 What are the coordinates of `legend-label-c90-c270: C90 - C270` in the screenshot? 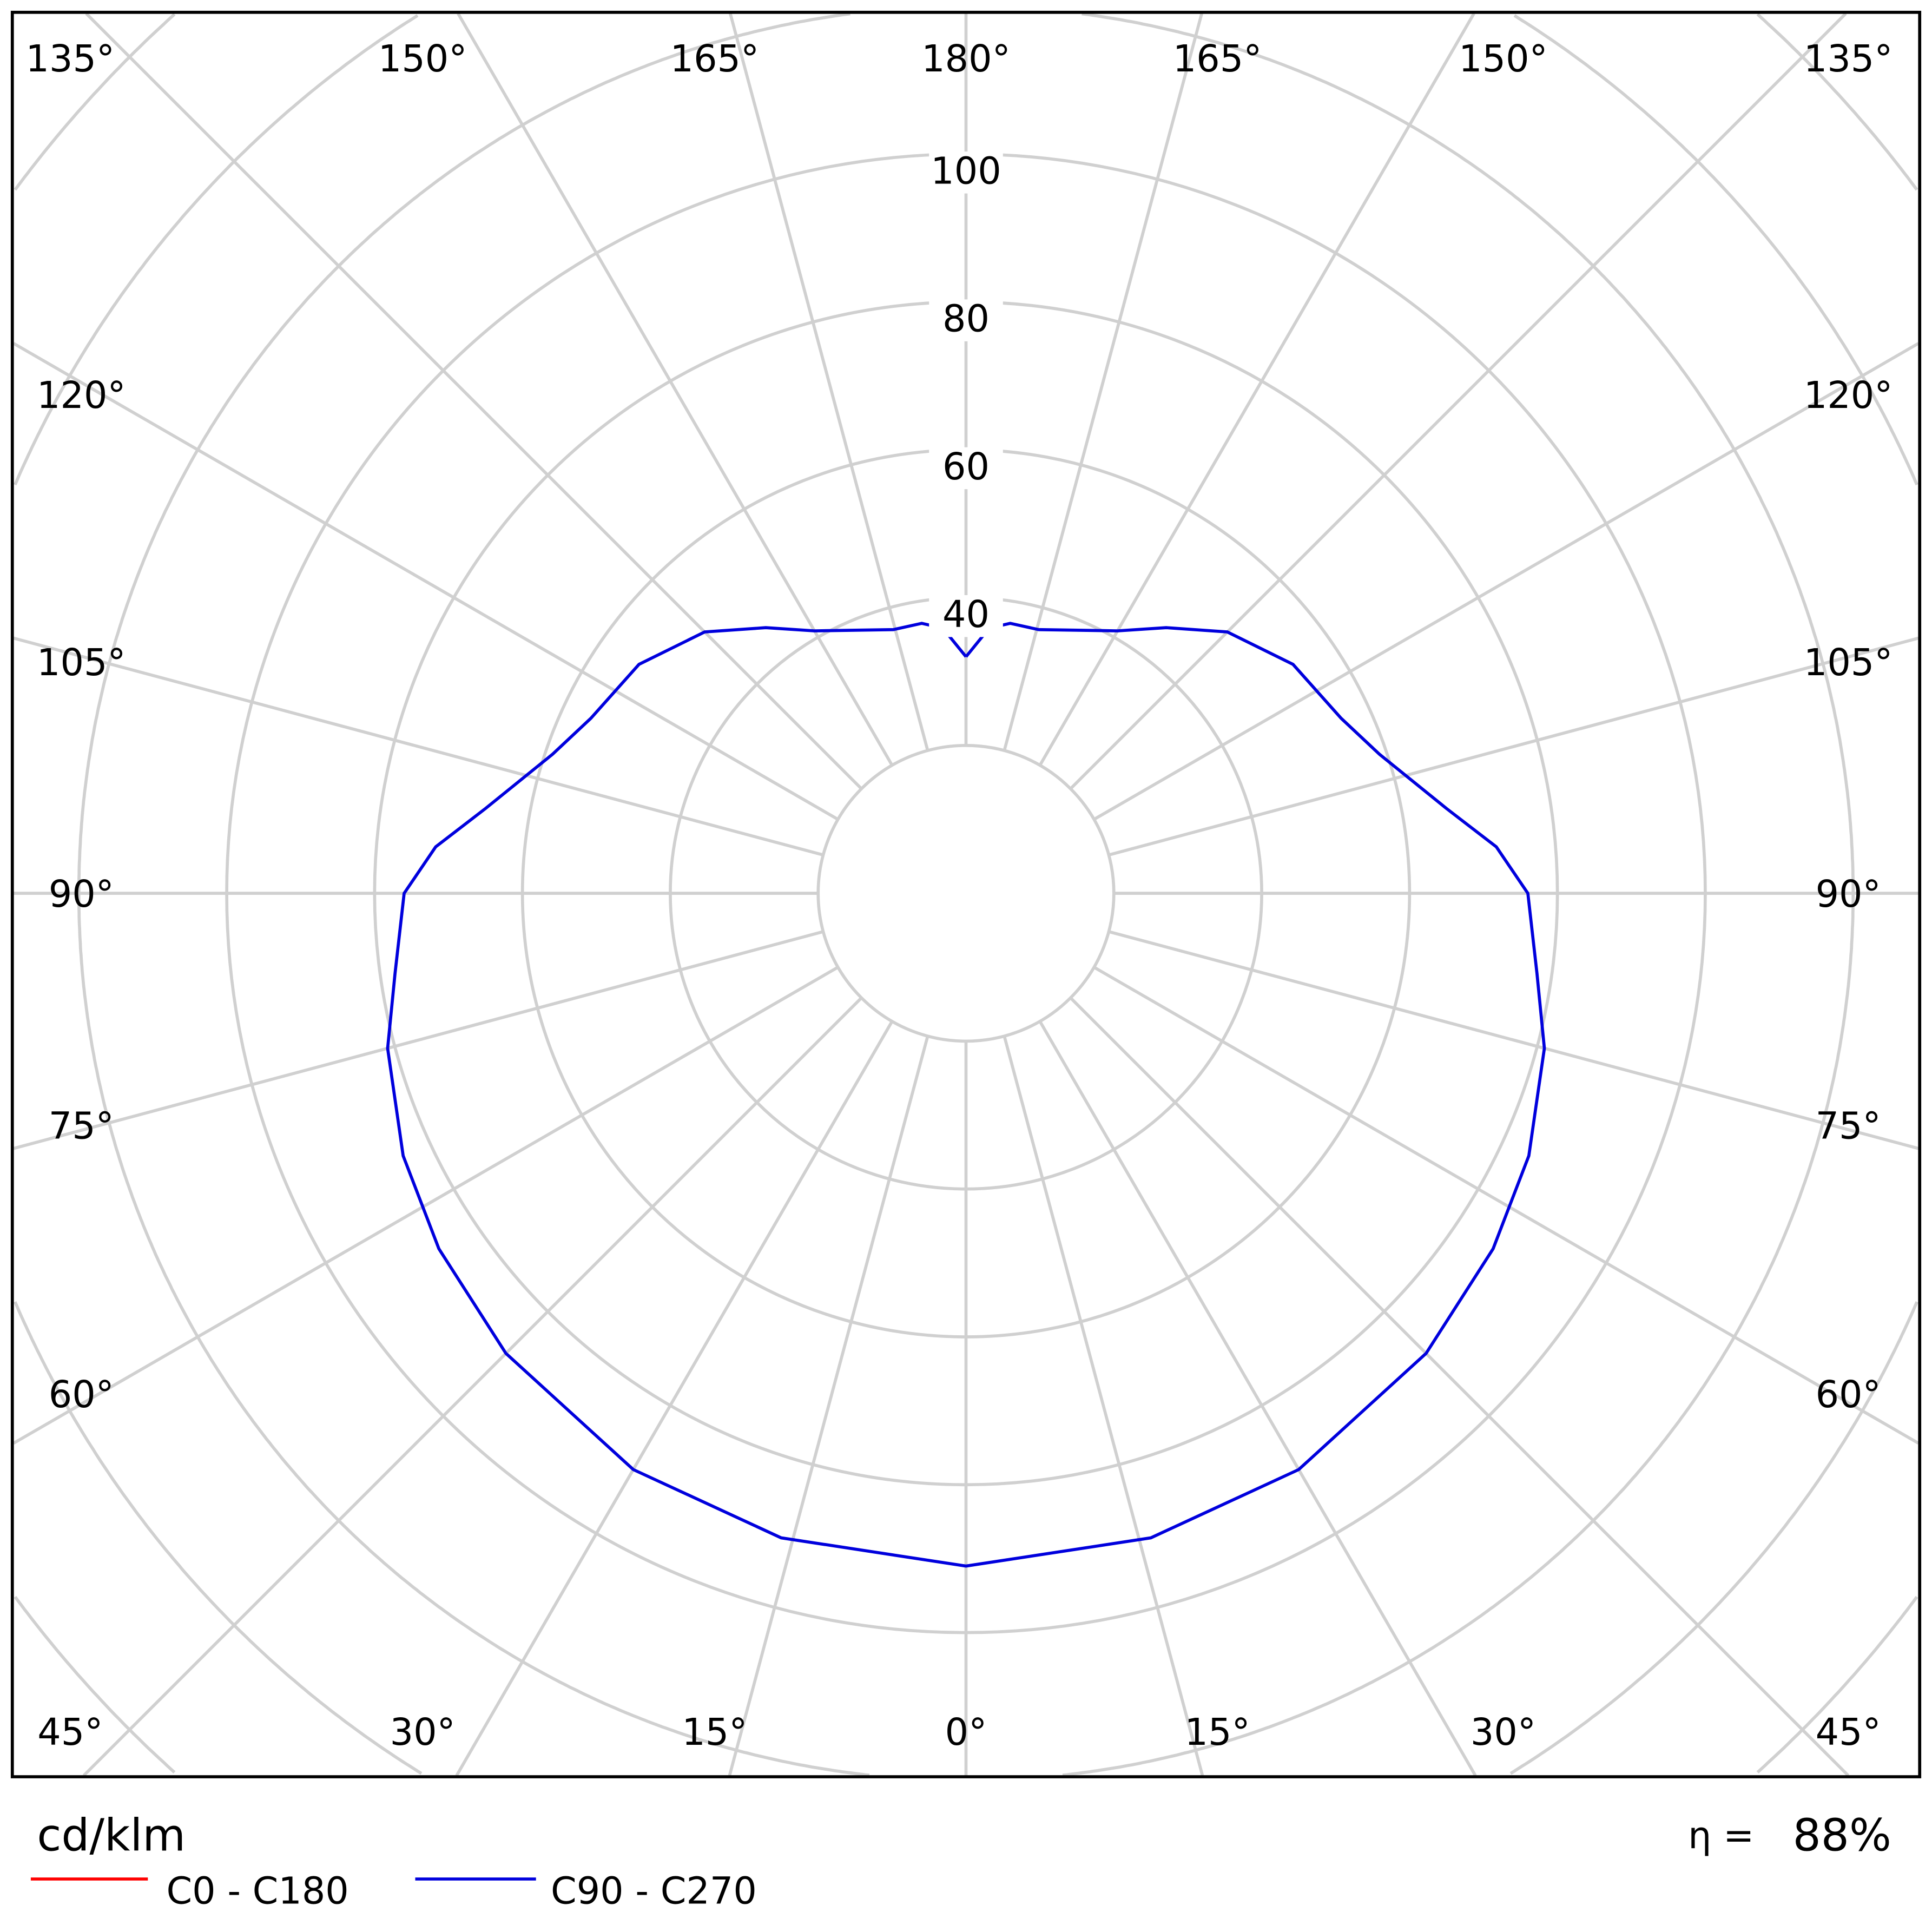 It's located at (654, 1892).